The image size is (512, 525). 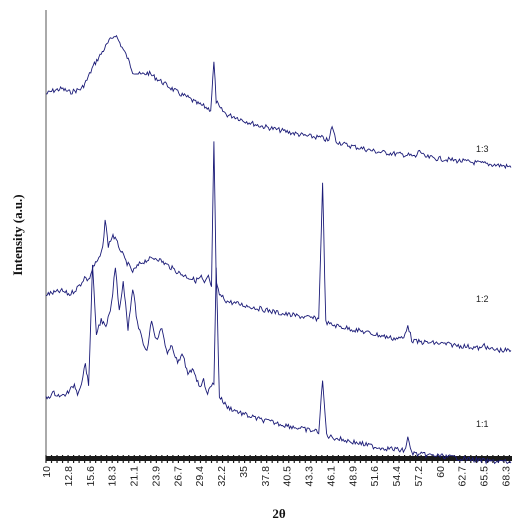 I want to click on x-tick-label: 26.7, so click(x=179, y=476).